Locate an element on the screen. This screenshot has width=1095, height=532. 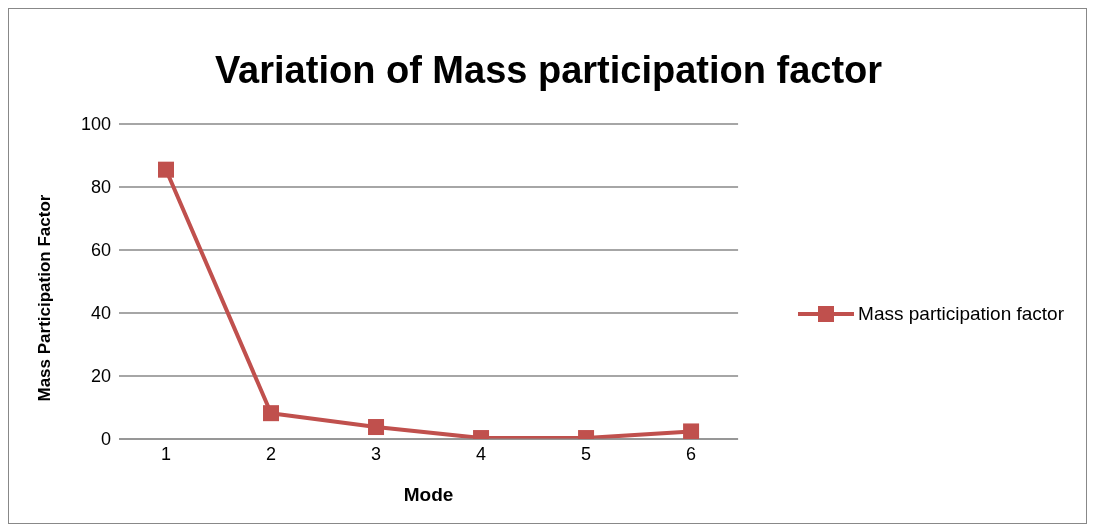
y-tick-label: 0 is located at coordinates (105, 439).